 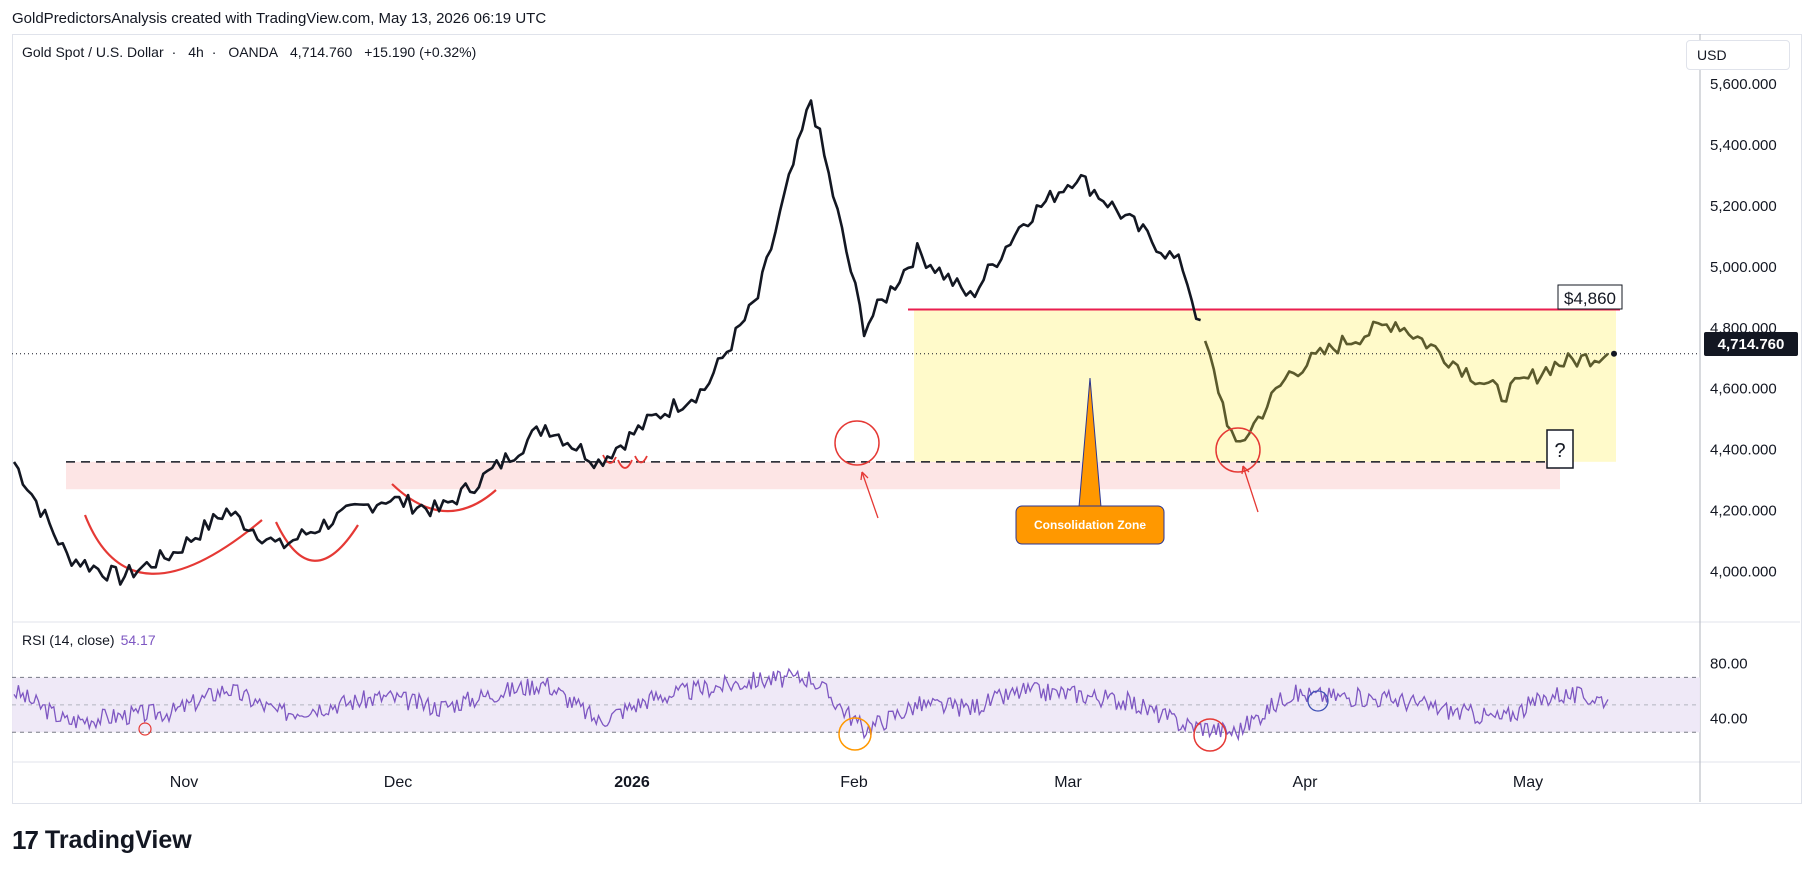 I want to click on last-price-tag, so click(x=1751, y=344).